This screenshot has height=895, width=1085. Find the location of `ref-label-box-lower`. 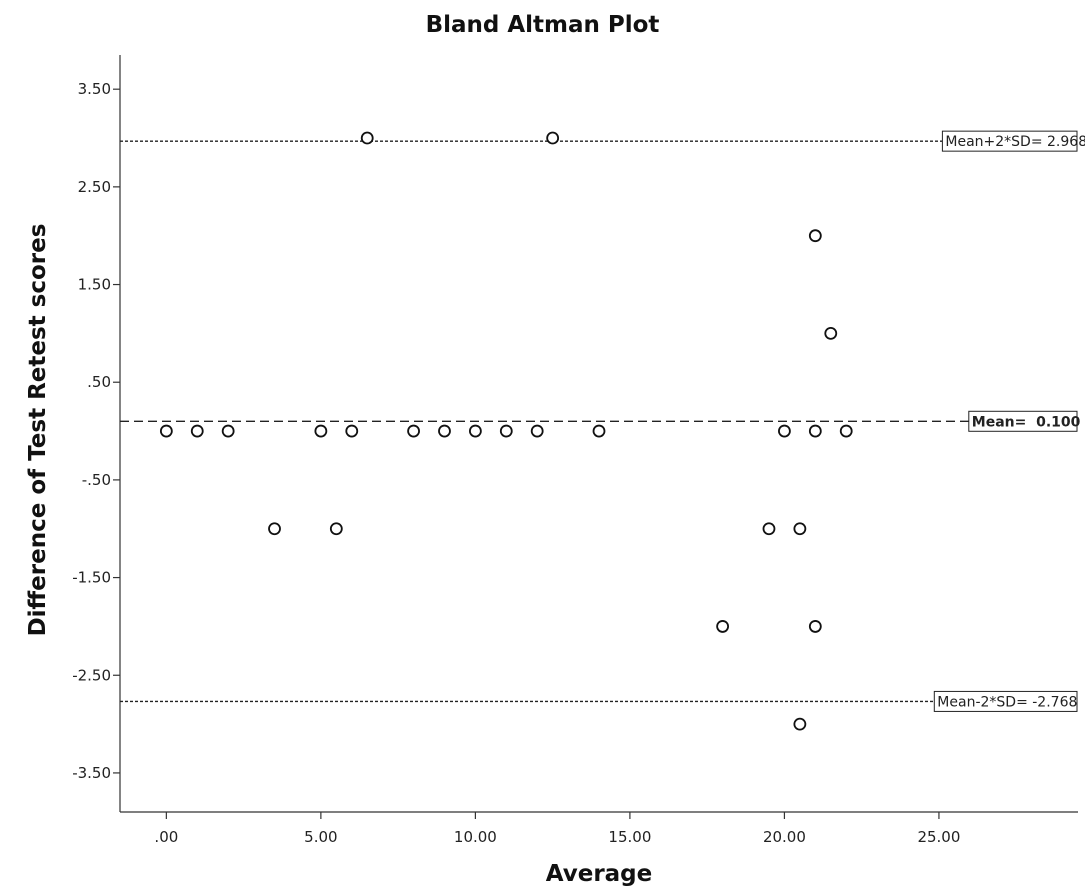

ref-label-box-lower is located at coordinates (1005, 701).